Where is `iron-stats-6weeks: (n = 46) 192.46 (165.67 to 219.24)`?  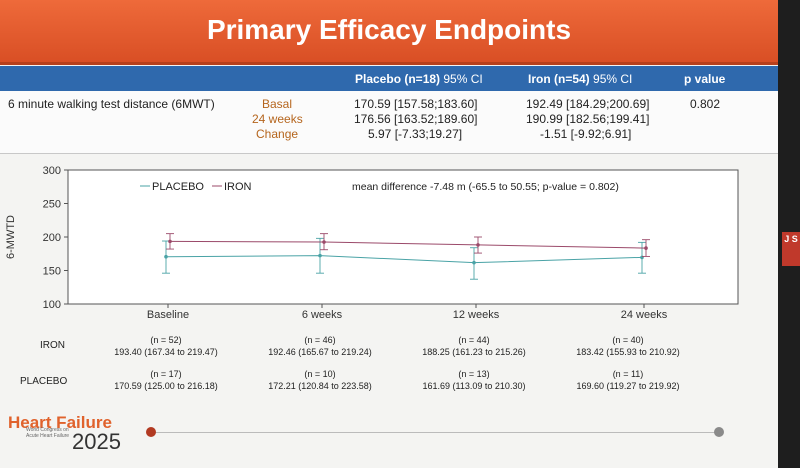 iron-stats-6weeks: (n = 46) 192.46 (165.67 to 219.24) is located at coordinates (320, 346).